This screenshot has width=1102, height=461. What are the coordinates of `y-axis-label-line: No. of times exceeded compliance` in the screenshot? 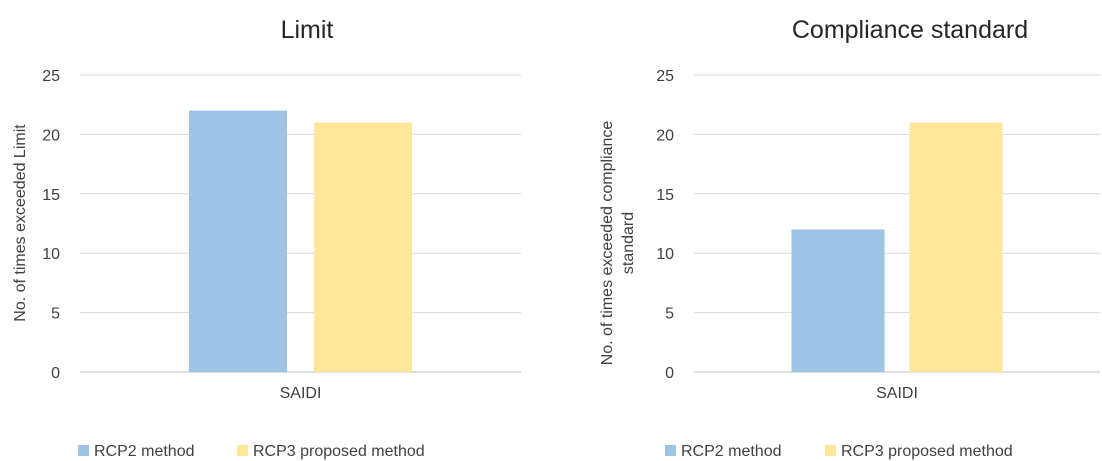 It's located at (607, 243).